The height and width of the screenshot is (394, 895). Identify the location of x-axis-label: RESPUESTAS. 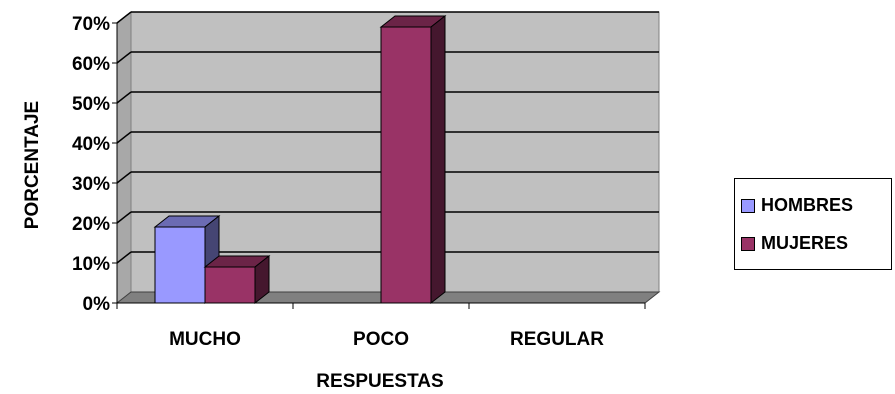
(379, 381).